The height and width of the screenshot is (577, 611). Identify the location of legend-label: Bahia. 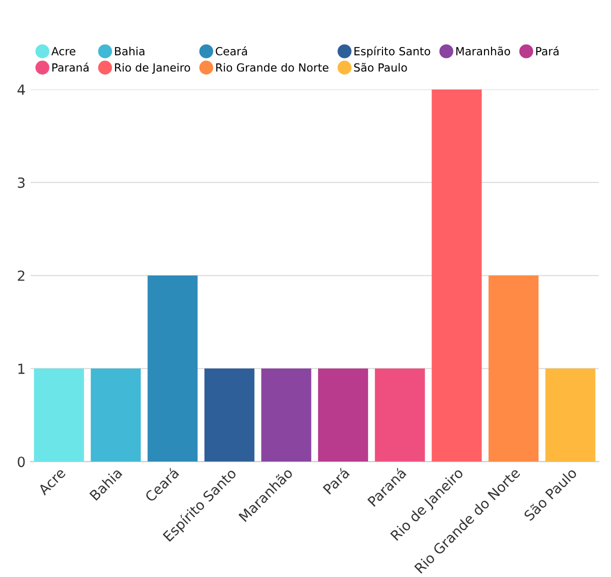
(129, 51).